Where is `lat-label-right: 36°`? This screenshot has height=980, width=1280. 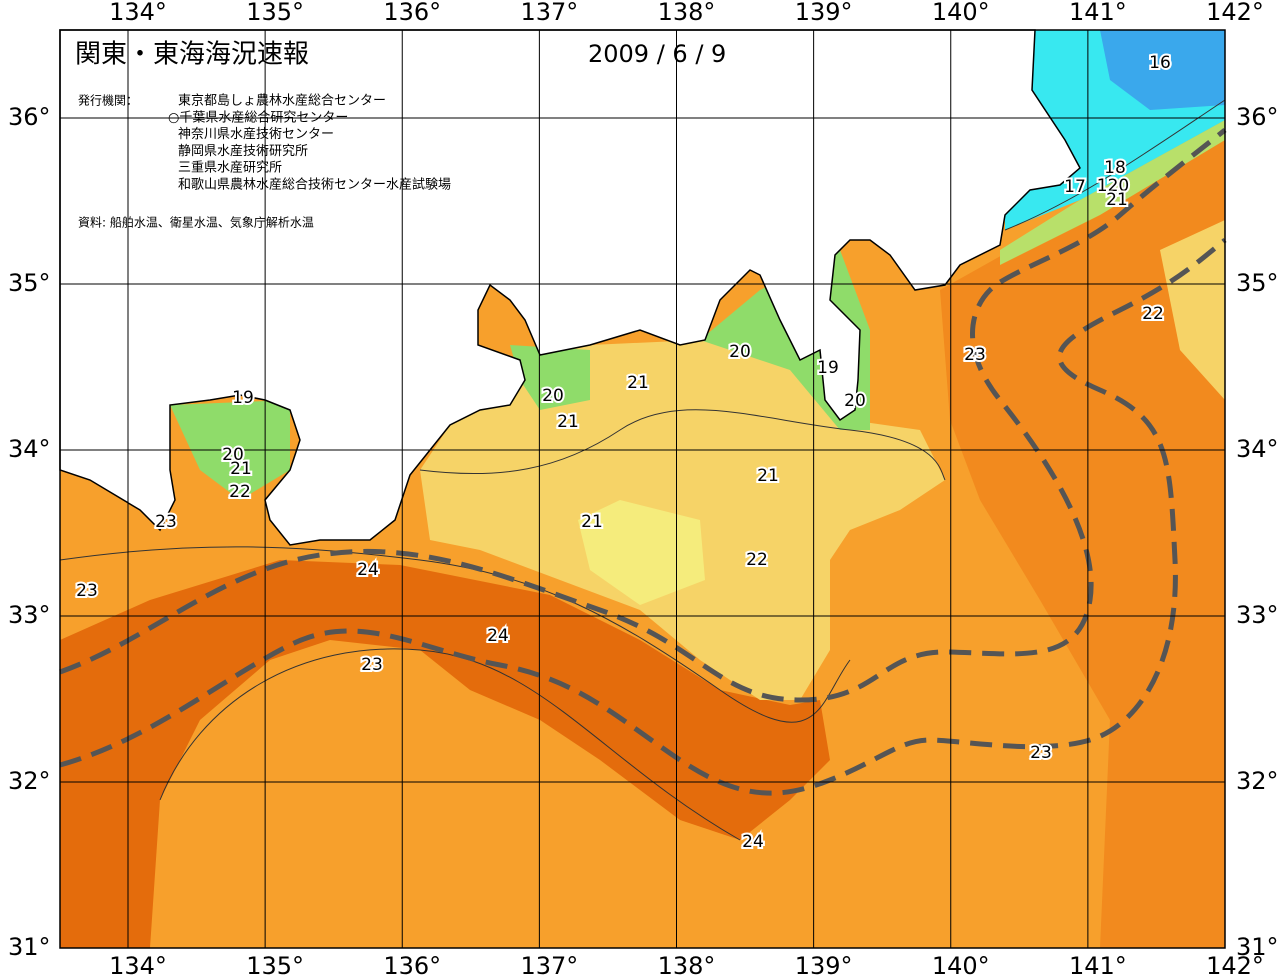
lat-label-right: 36° is located at coordinates (1257, 117).